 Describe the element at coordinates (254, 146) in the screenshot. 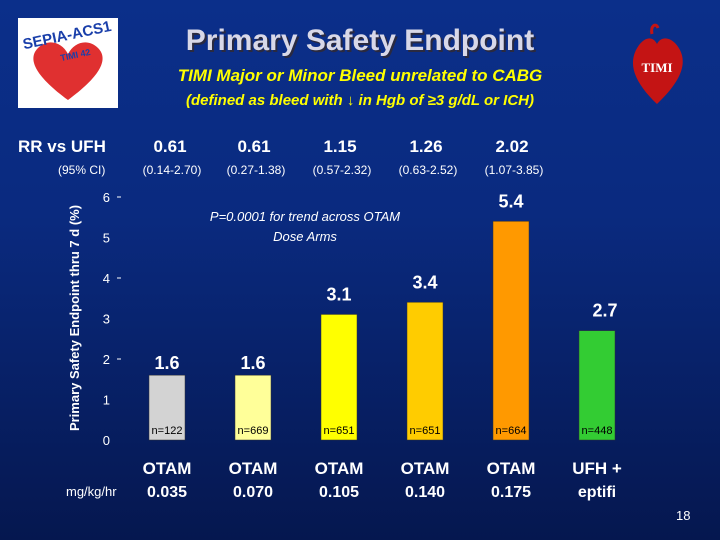

I see `rr-value-2: 0.61` at that location.